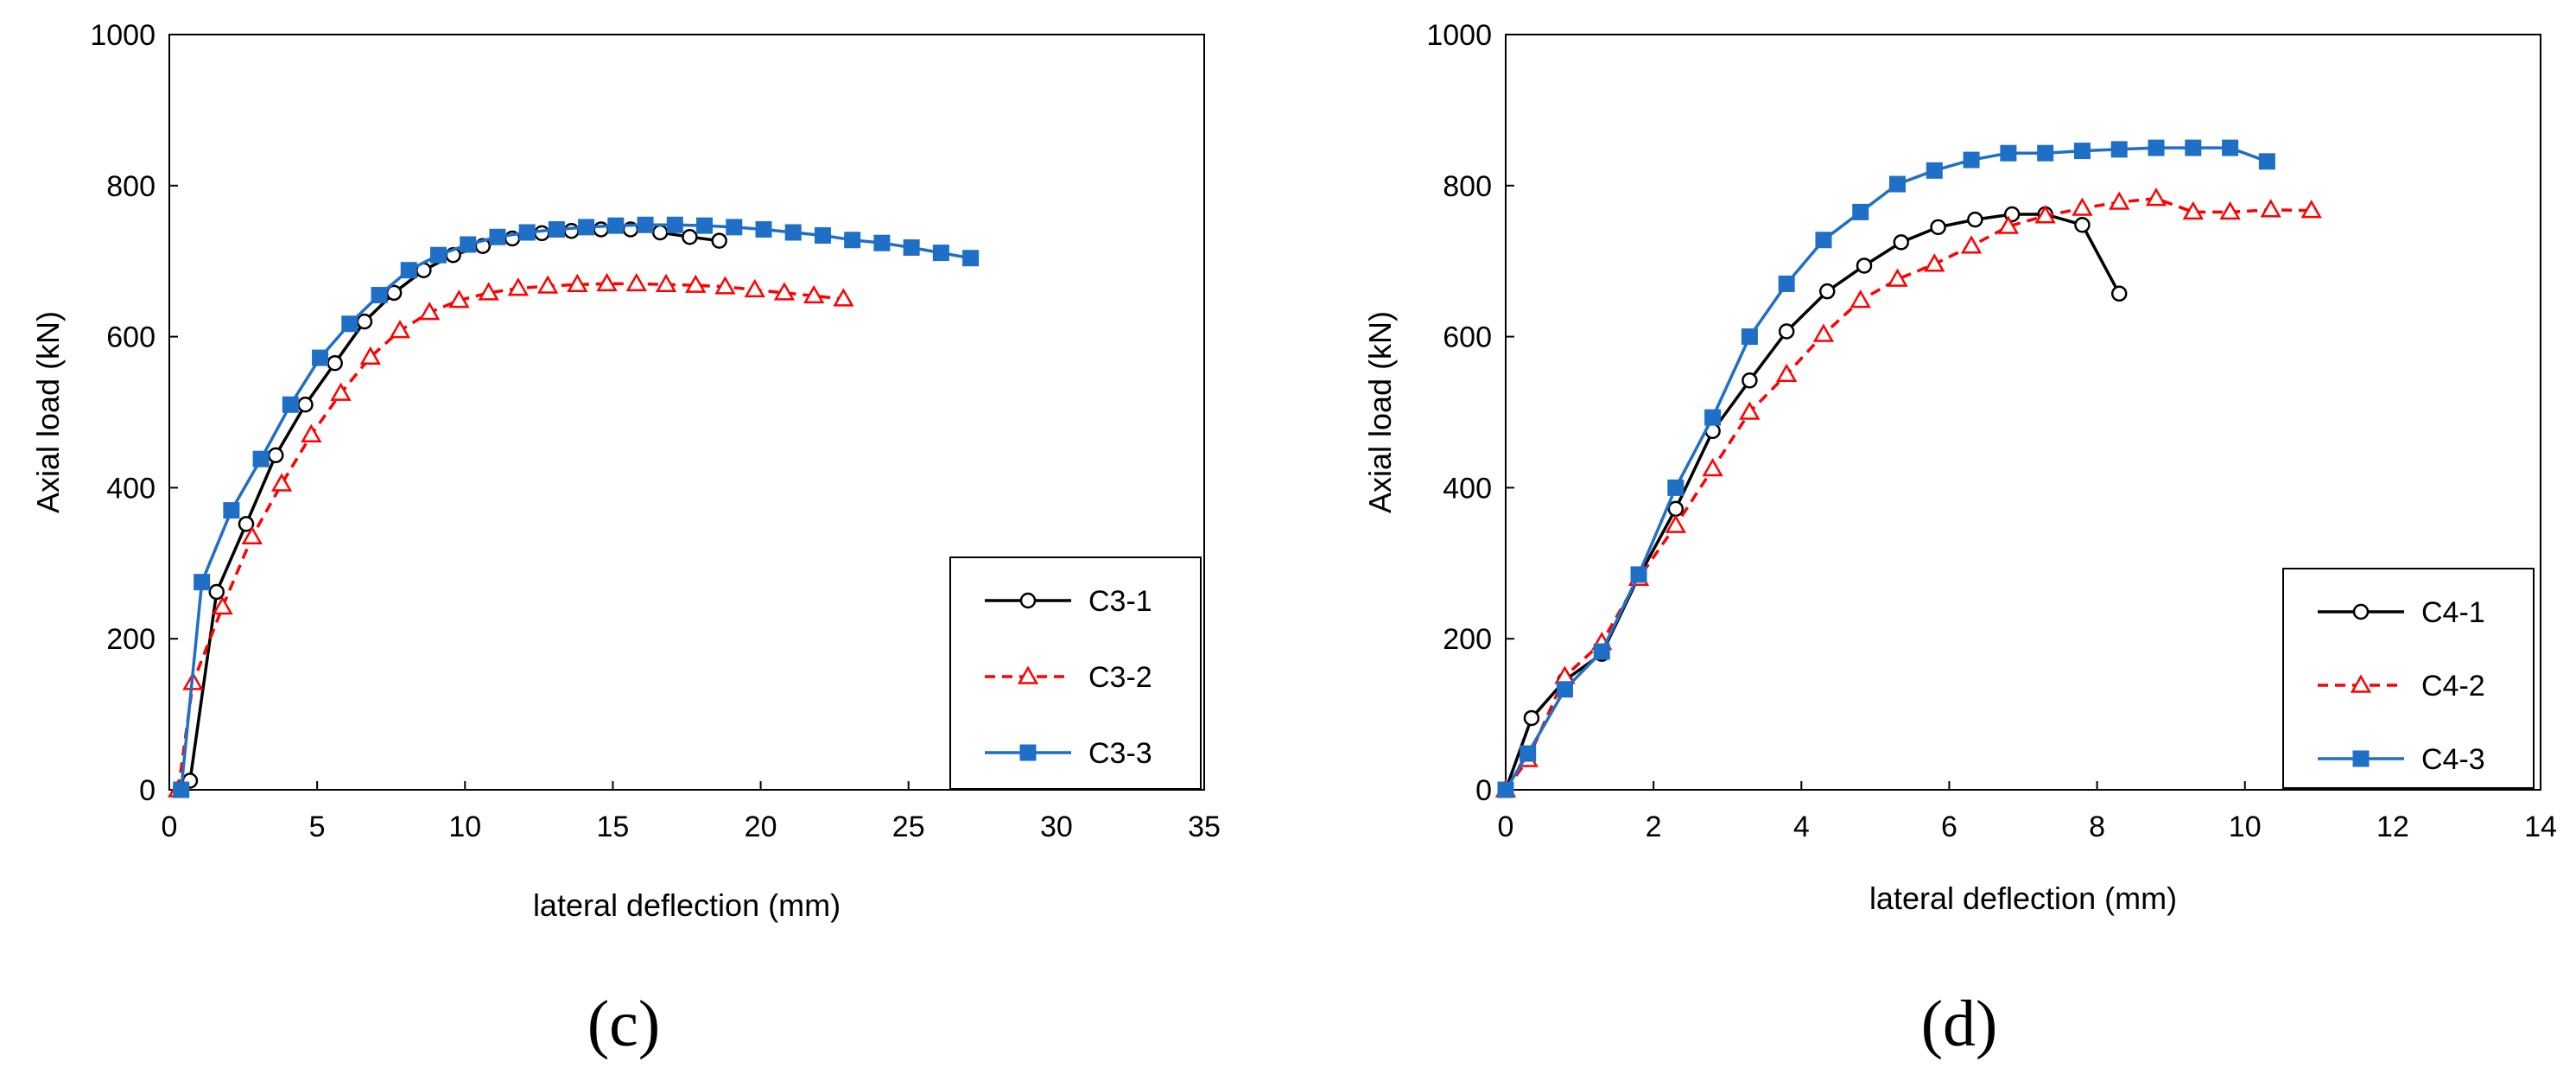 This screenshot has height=1081, width=2576. What do you see at coordinates (2392, 827) in the screenshot?
I see `x-tick-label: 12` at bounding box center [2392, 827].